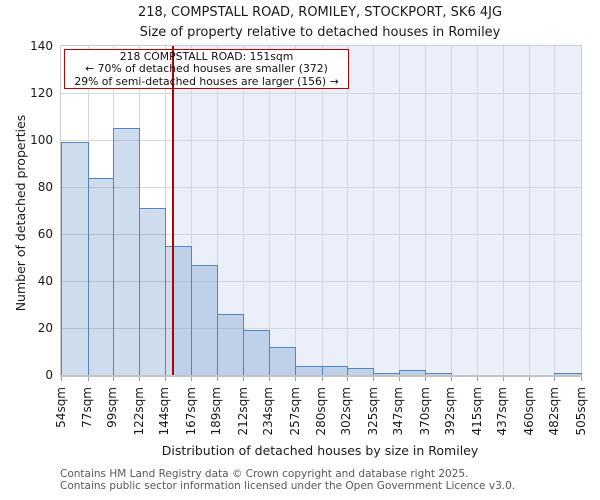  I want to click on x-tick-label-text: 302sqm, so click(346, 411).